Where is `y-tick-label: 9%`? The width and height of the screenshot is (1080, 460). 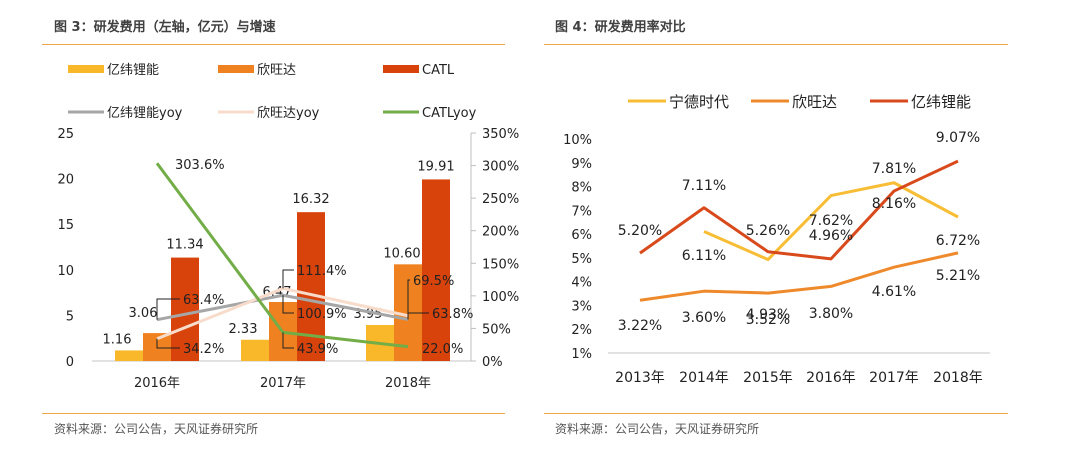
y-tick-label: 9% is located at coordinates (581, 164).